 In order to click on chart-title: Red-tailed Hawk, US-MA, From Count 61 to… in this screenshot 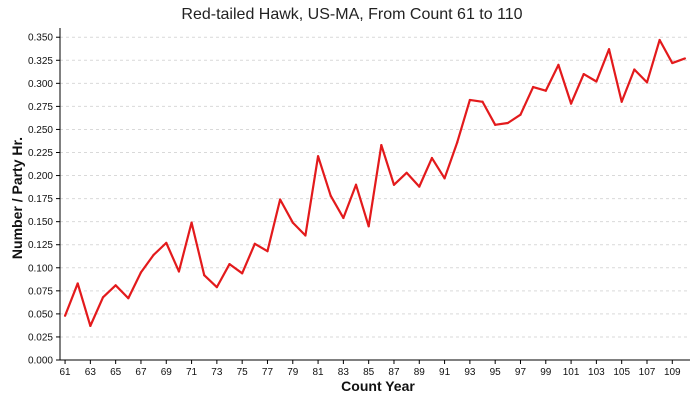, I will do `click(351, 14)`.